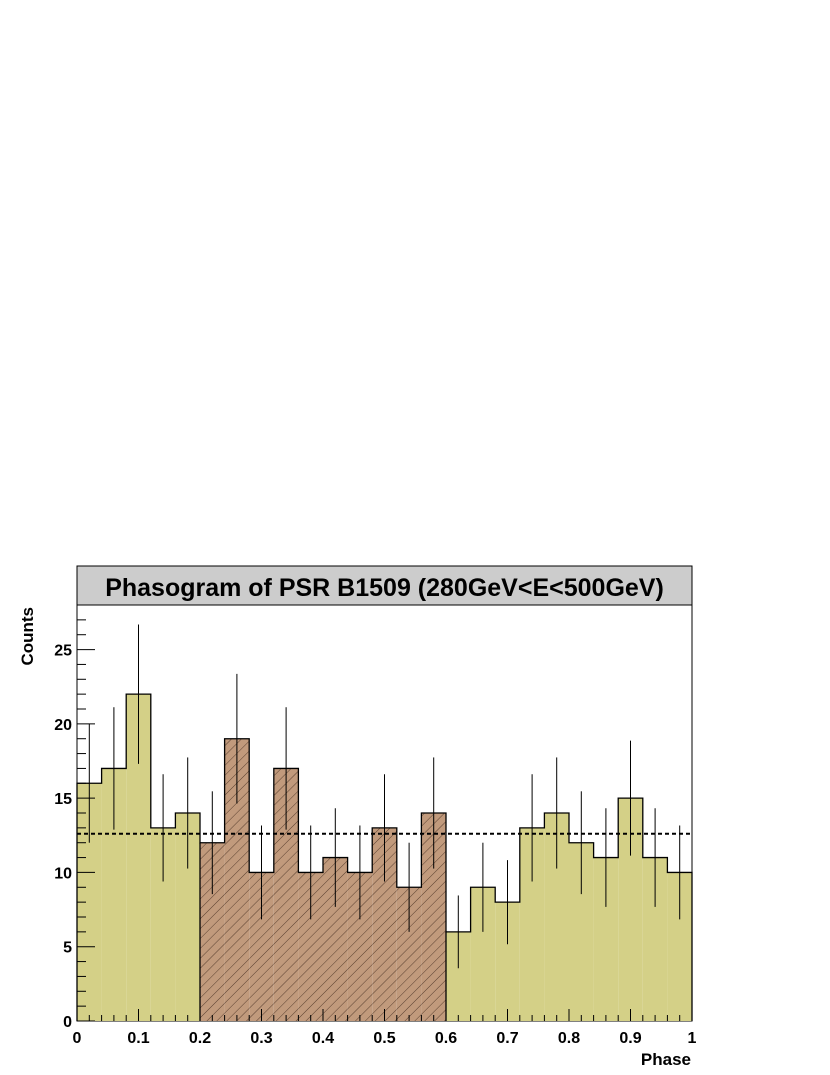  Describe the element at coordinates (63, 651) in the screenshot. I see `y-tick-label: 25` at that location.